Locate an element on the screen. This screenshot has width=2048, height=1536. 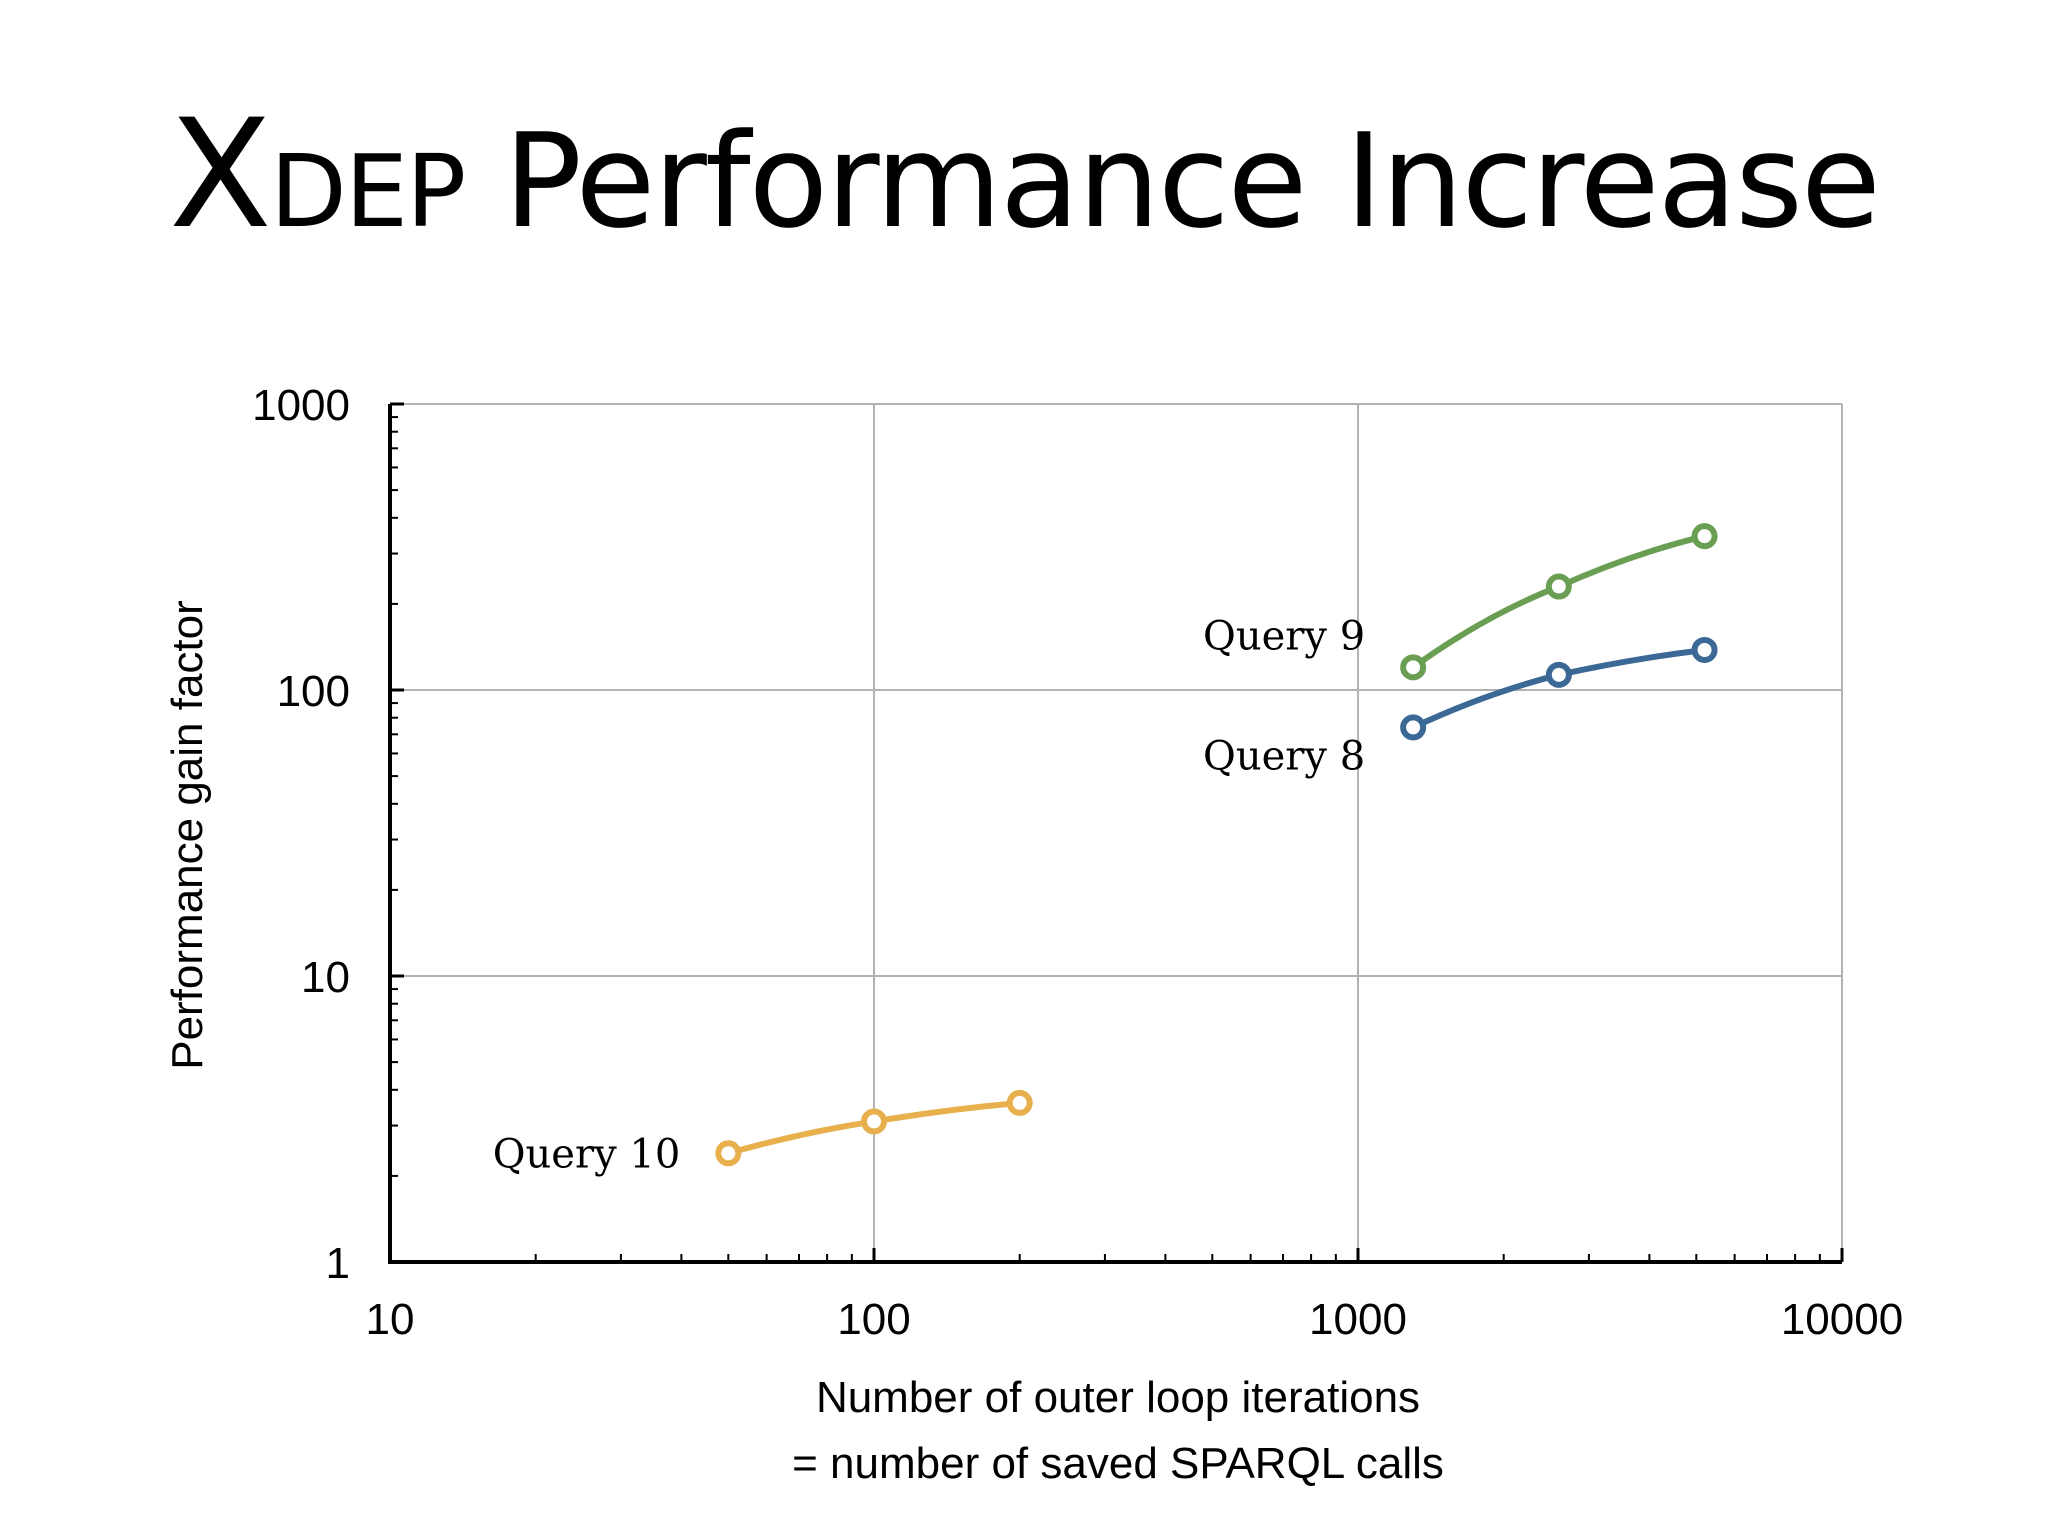
x-axis-label-line1: Number of outer loop iterations is located at coordinates (1118, 1397).